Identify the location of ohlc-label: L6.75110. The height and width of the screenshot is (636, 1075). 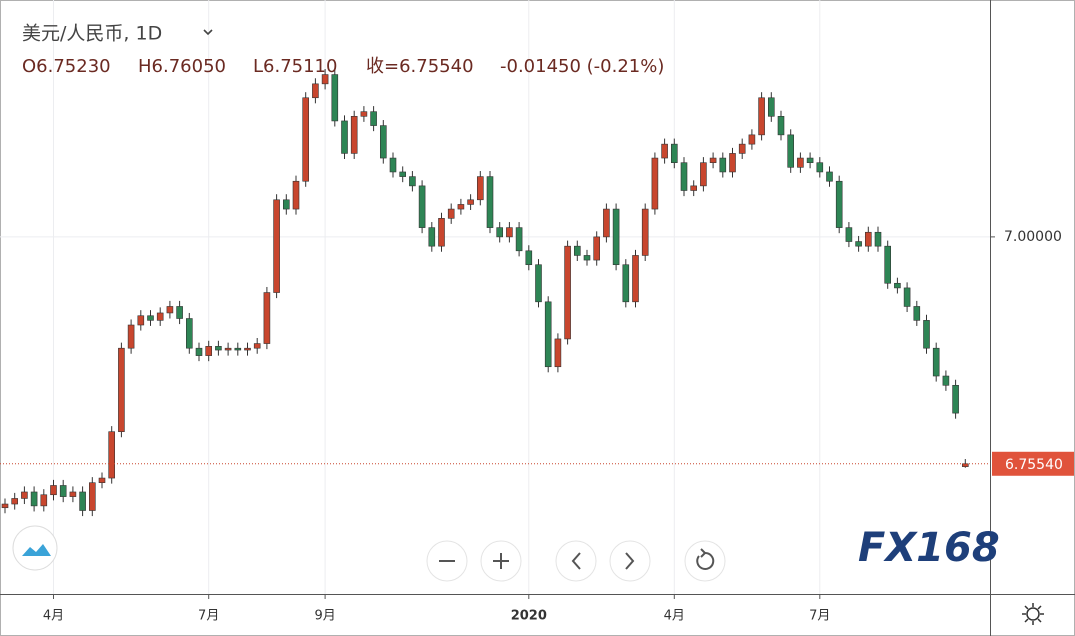
(295, 66).